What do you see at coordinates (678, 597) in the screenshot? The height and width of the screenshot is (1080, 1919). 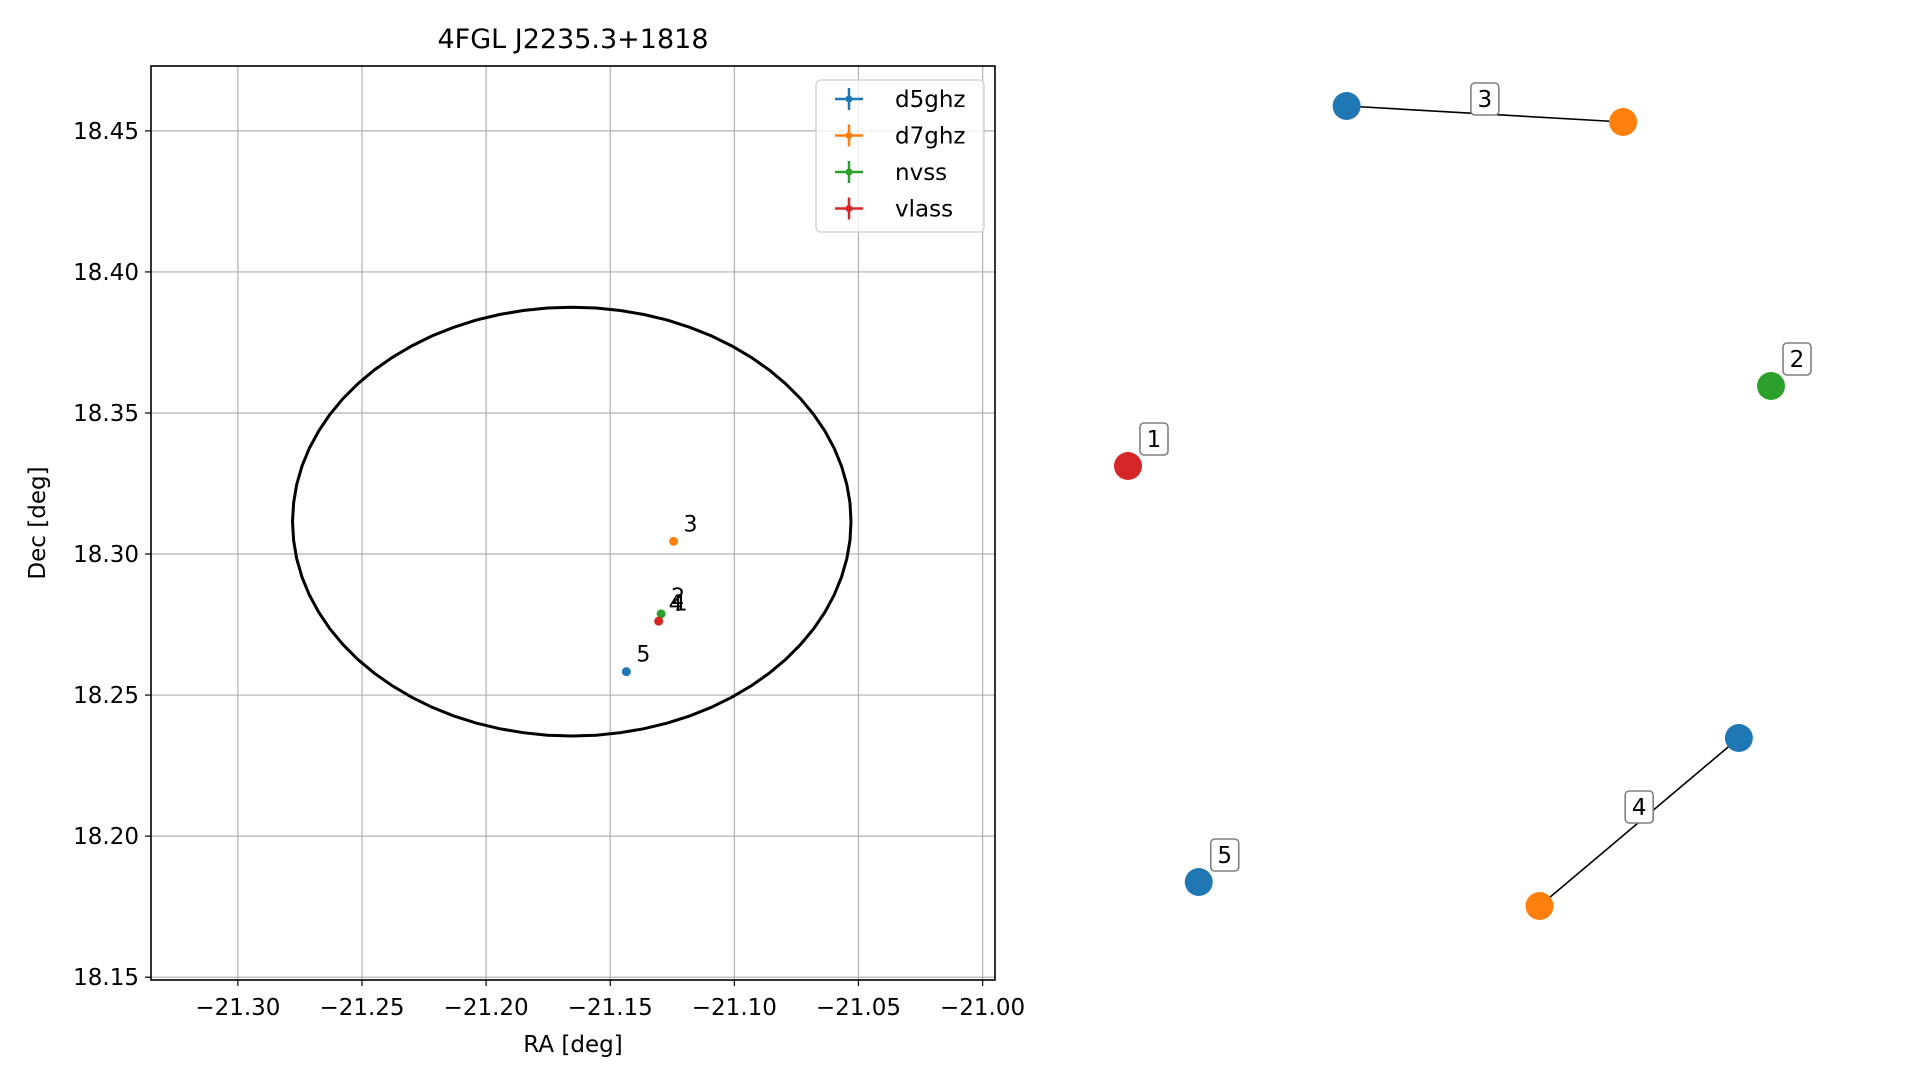 I see `point-label: 2` at bounding box center [678, 597].